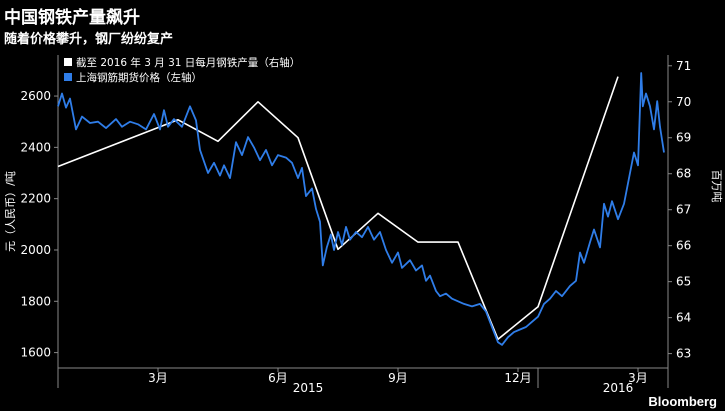  Describe the element at coordinates (35, 250) in the screenshot. I see `left-tick-label: 2000` at that location.